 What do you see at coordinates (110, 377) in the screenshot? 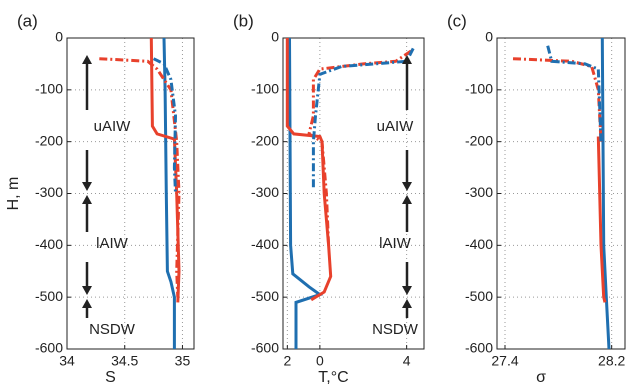
I see `x-axis-label: S` at bounding box center [110, 377].